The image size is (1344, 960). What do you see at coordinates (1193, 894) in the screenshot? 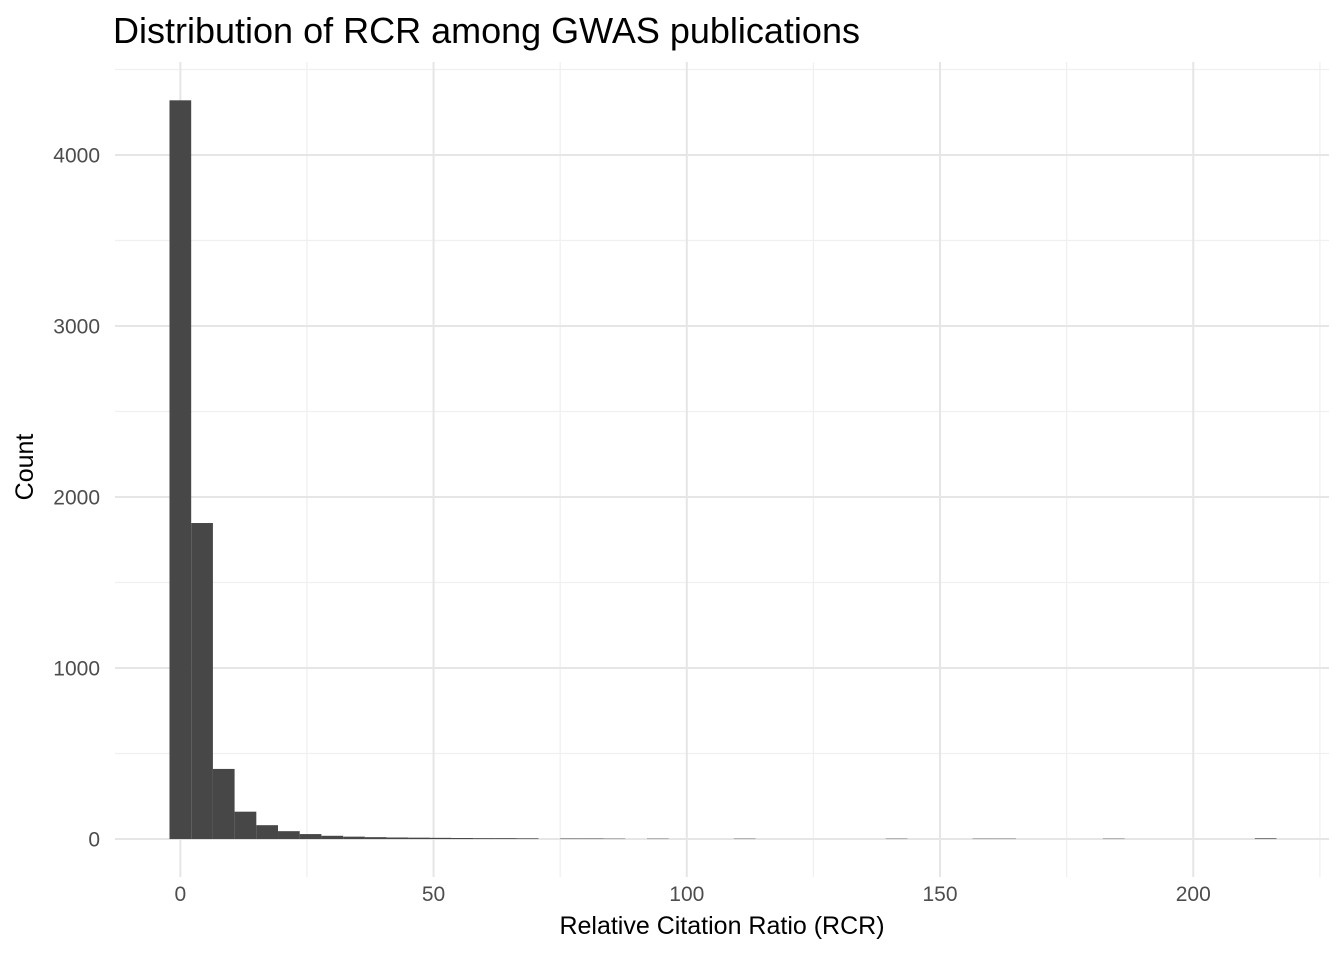
I see `x-axis-tick-label: 200` at bounding box center [1193, 894].